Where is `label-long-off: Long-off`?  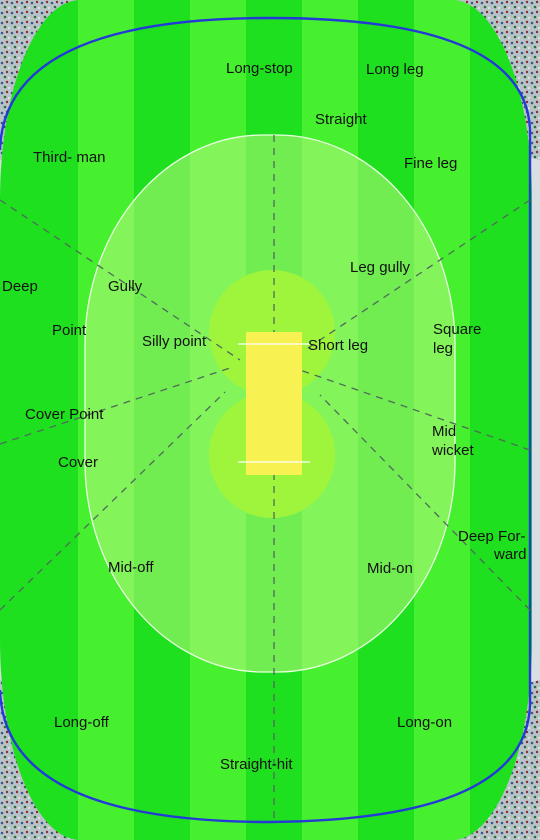
label-long-off: Long-off is located at coordinates (82, 722).